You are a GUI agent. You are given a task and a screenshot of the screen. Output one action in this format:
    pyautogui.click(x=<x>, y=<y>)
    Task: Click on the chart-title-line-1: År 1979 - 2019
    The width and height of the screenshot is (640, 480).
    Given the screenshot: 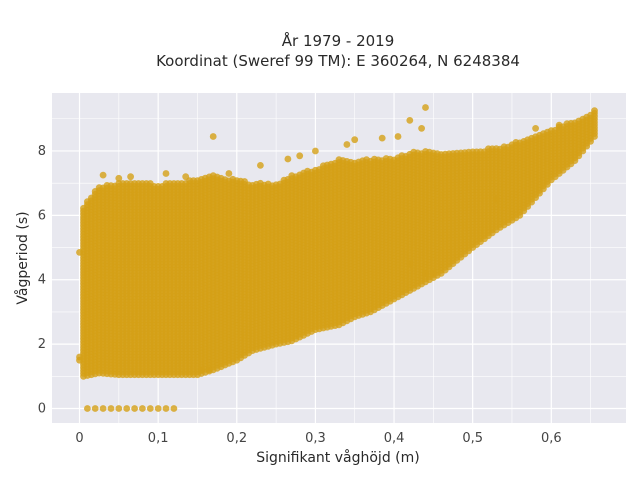 What is the action you would take?
    pyautogui.click(x=338, y=40)
    